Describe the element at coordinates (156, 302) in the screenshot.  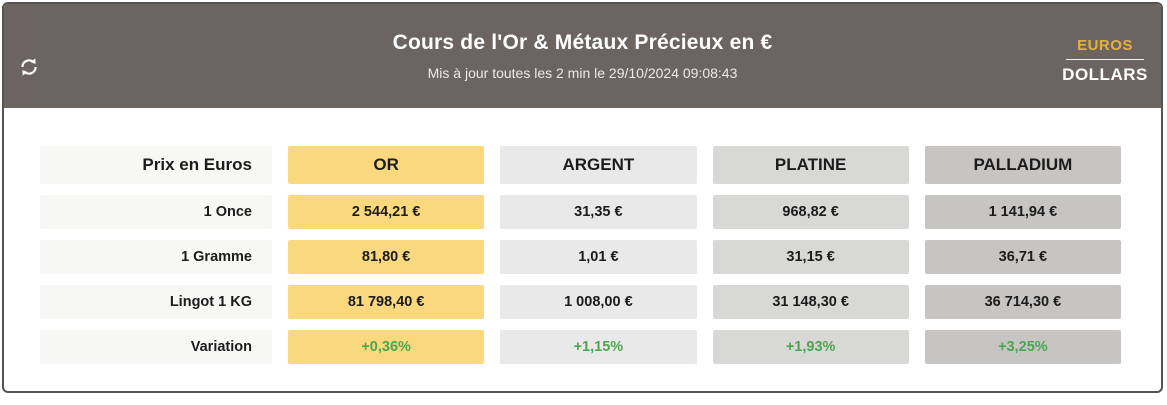
I see `row-label-lingot: Lingot 1 KG` at that location.